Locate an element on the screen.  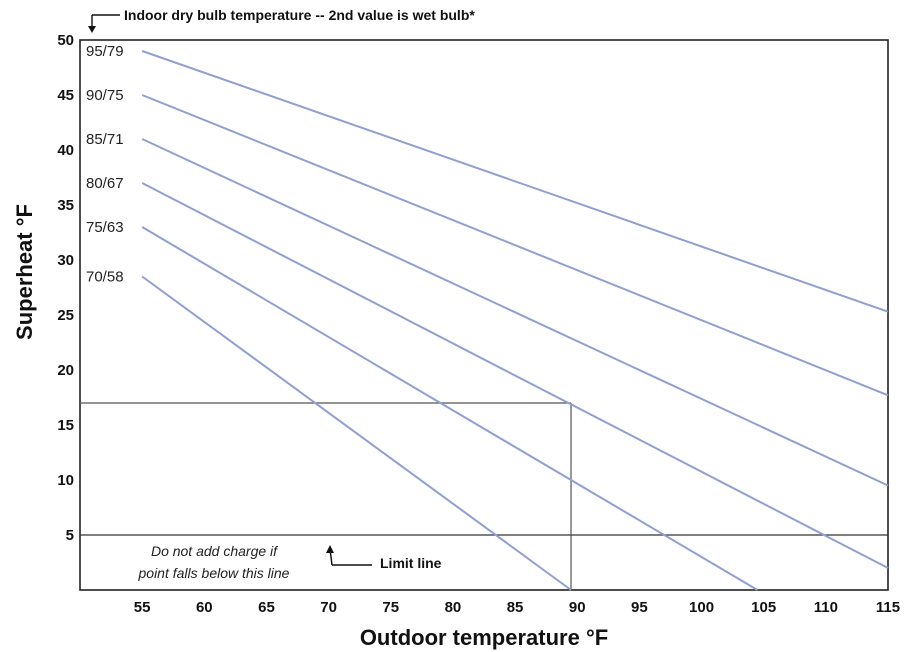
series-label-5: 70/58 is located at coordinates (105, 277).